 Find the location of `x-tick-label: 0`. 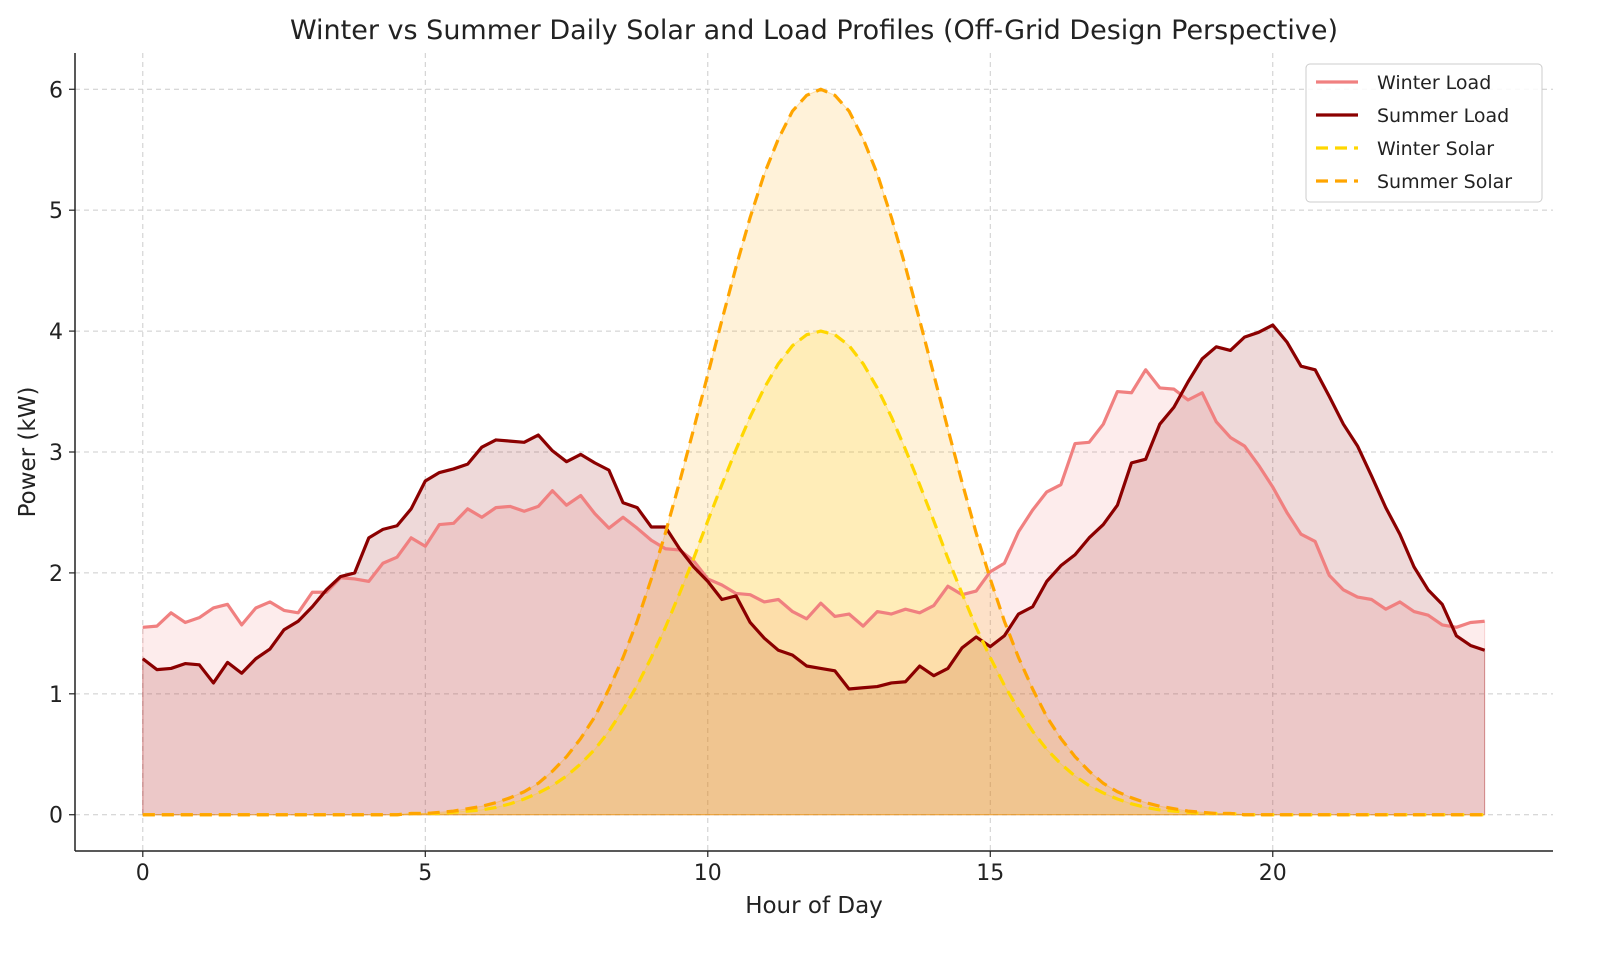

x-tick-label: 0 is located at coordinates (143, 873).